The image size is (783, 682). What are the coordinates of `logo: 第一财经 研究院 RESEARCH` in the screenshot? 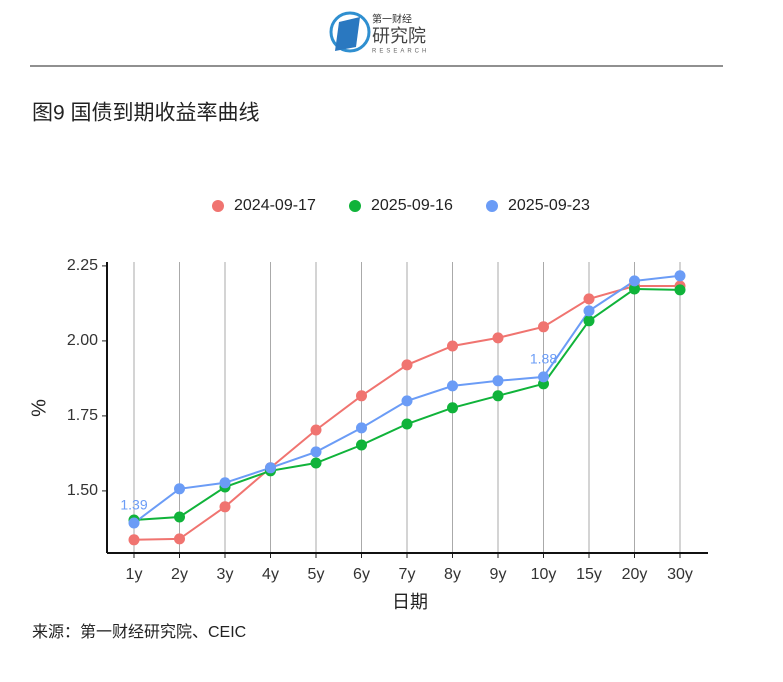 It's located at (379, 33).